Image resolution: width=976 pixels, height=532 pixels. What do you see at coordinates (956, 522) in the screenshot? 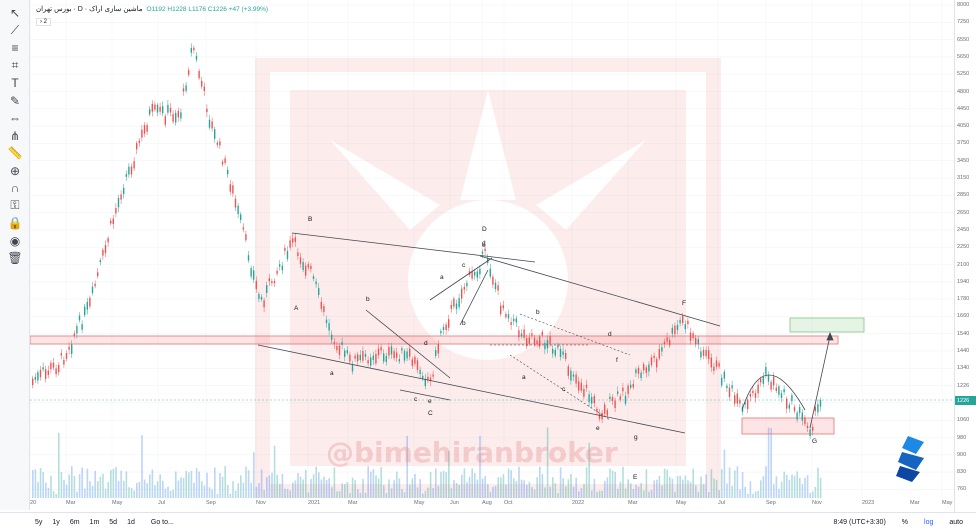
I see `auto-toggle: auto` at bounding box center [956, 522].